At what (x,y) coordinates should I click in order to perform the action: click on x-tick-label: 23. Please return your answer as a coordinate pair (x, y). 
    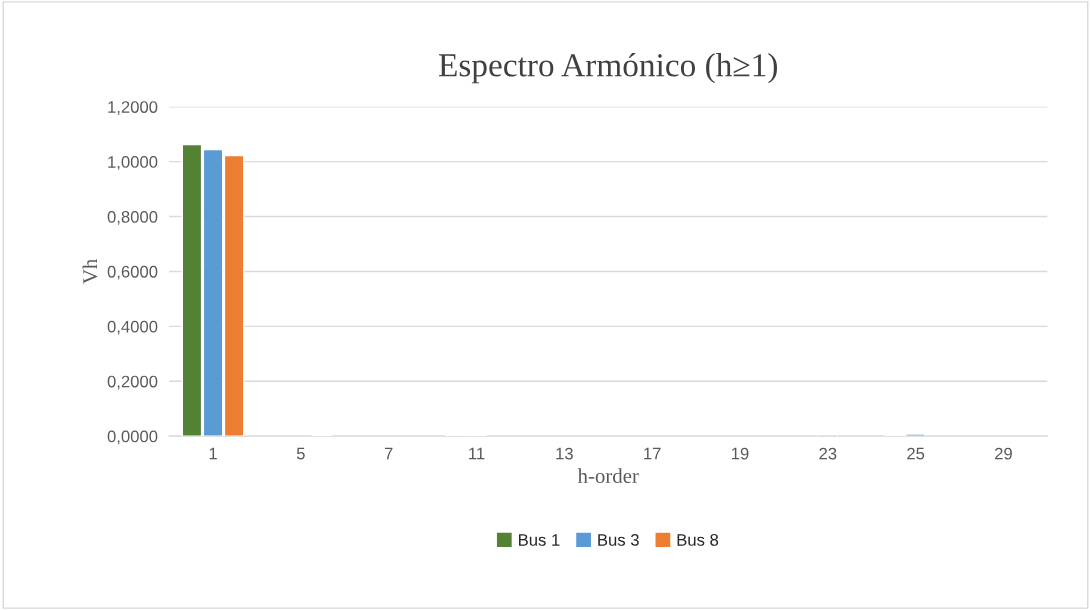
    Looking at the image, I should click on (828, 453).